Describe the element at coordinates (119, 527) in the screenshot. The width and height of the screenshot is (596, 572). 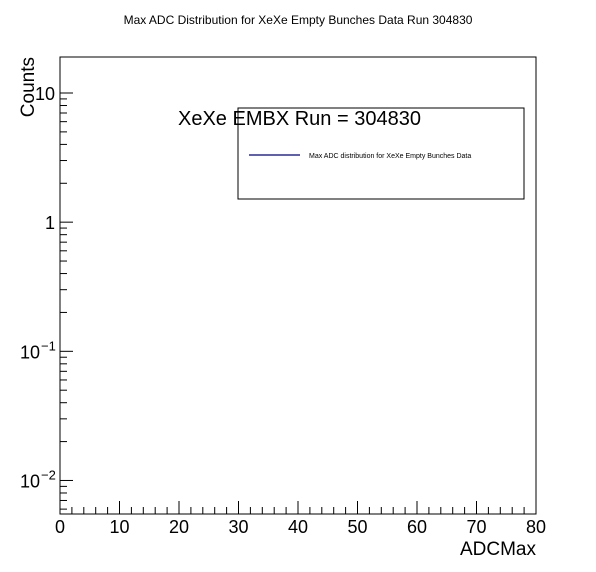
I see `x-tick-label: 10` at that location.